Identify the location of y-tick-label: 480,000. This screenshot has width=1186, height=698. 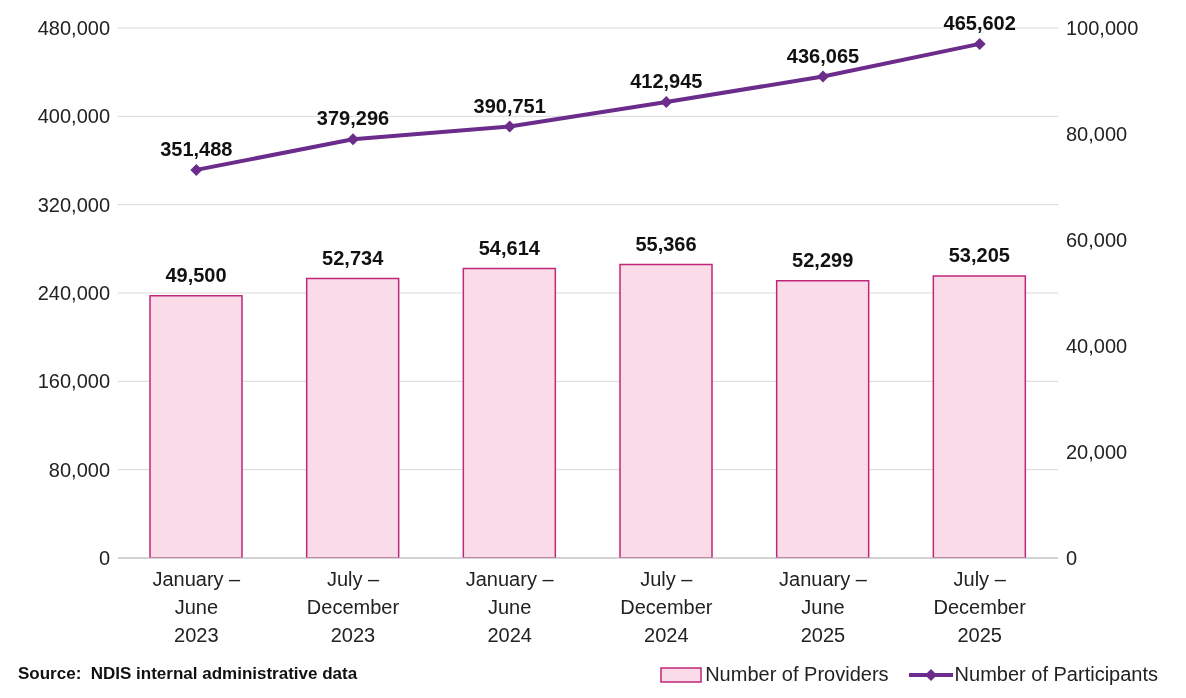
(73, 28).